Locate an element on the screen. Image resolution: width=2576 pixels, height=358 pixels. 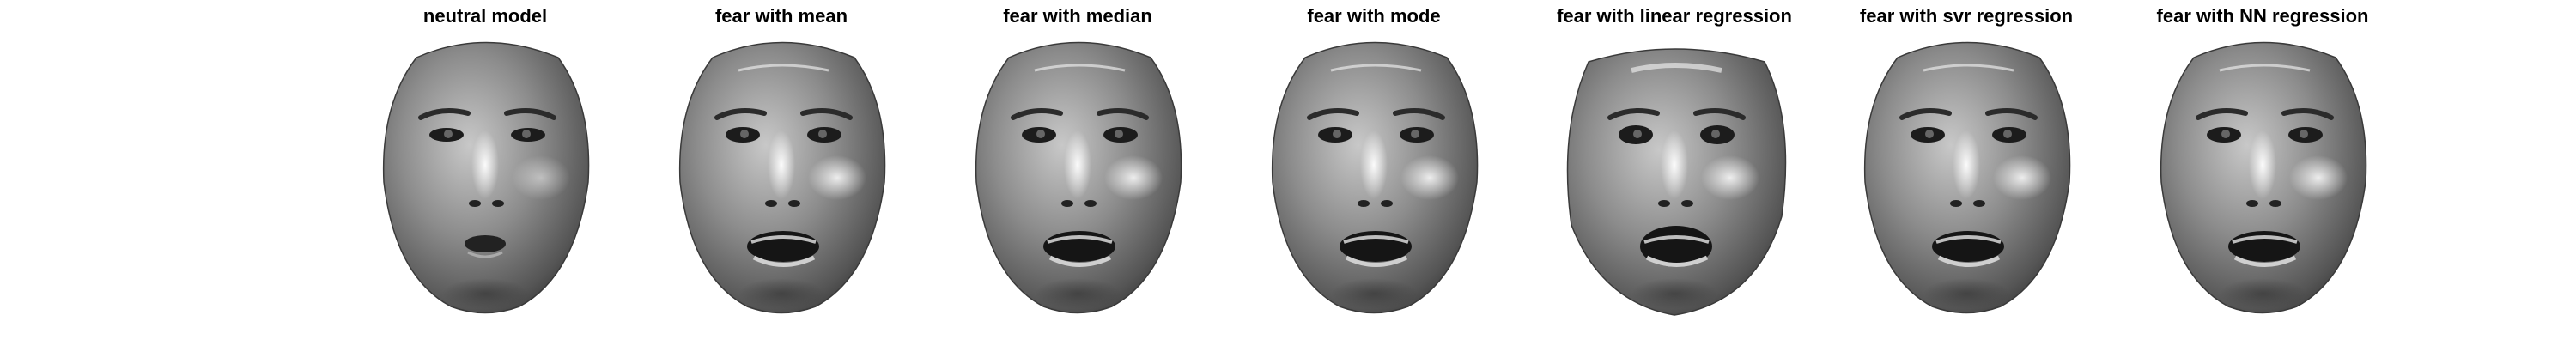
mouth-open is located at coordinates (1676, 246).